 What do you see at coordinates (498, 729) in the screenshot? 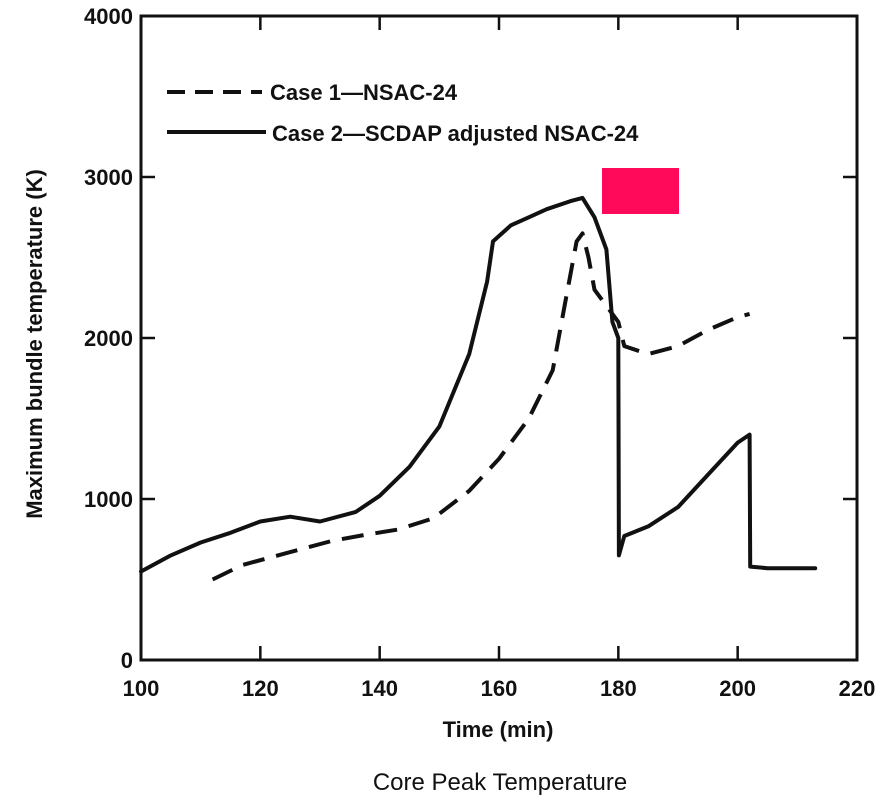
I see `x-axis-title: Time (min)` at bounding box center [498, 729].